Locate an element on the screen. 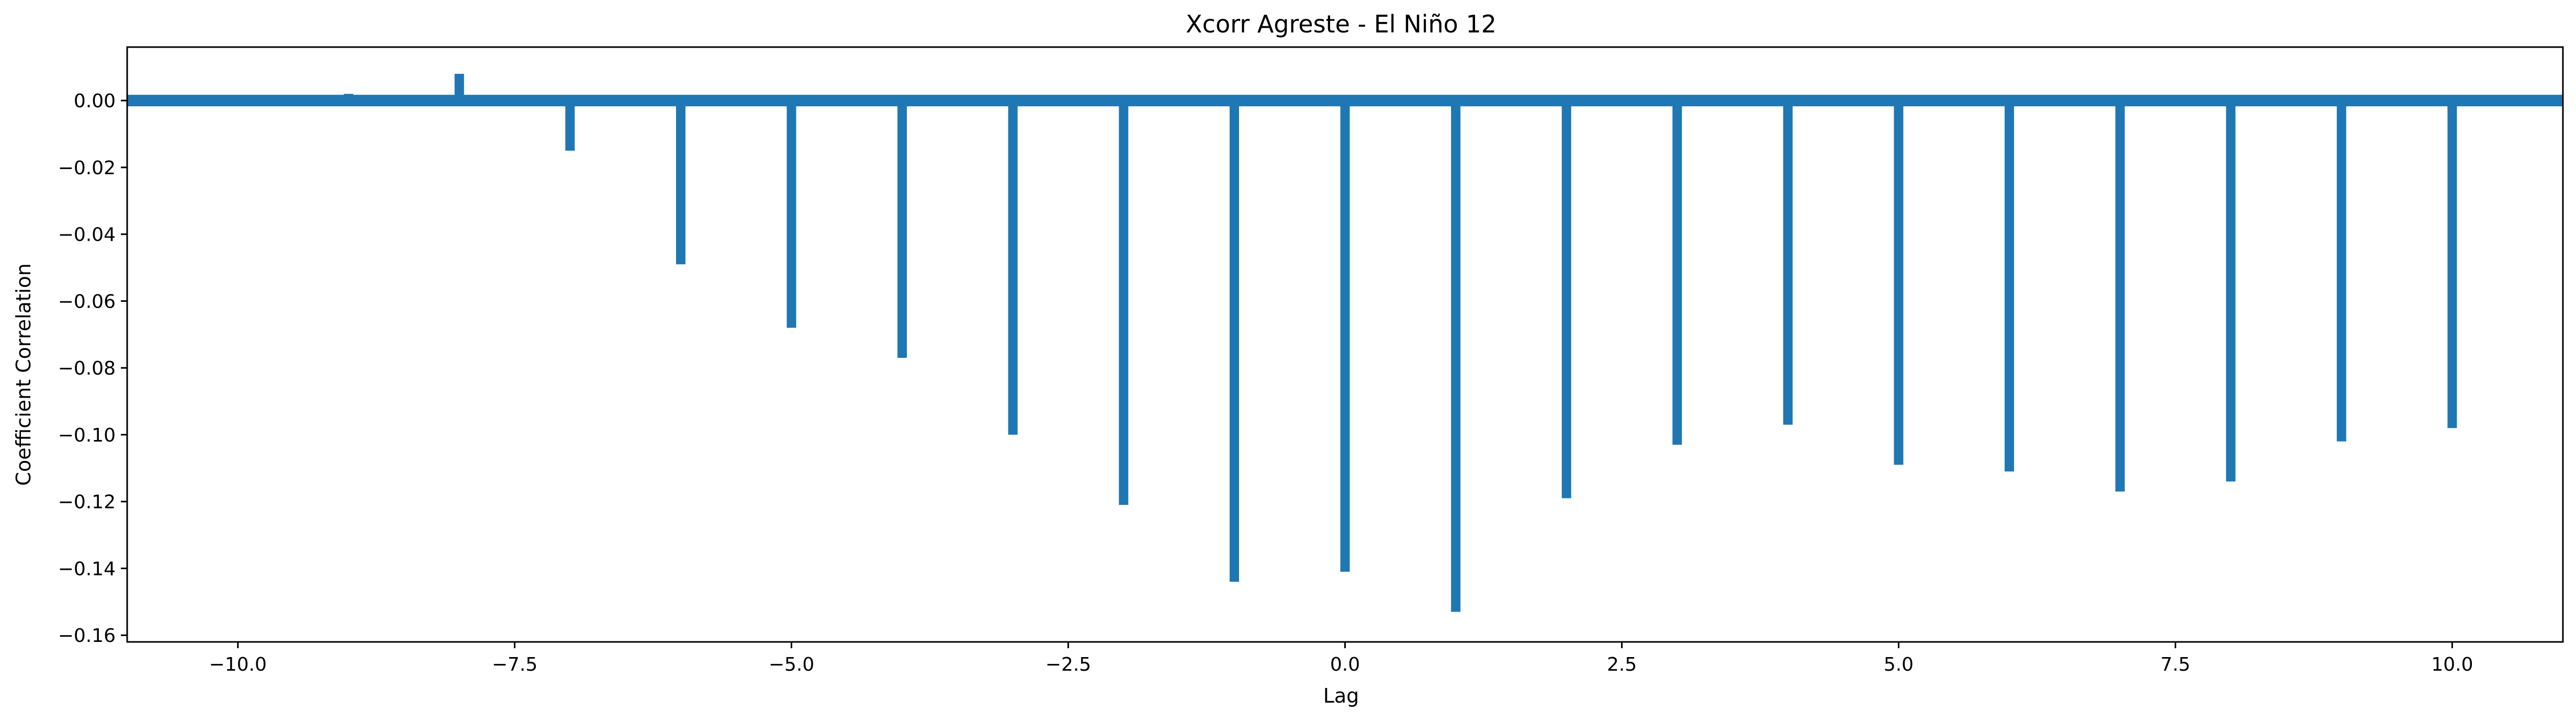 This screenshot has width=2576, height=723. x-tick-label: −2.5 is located at coordinates (1068, 665).